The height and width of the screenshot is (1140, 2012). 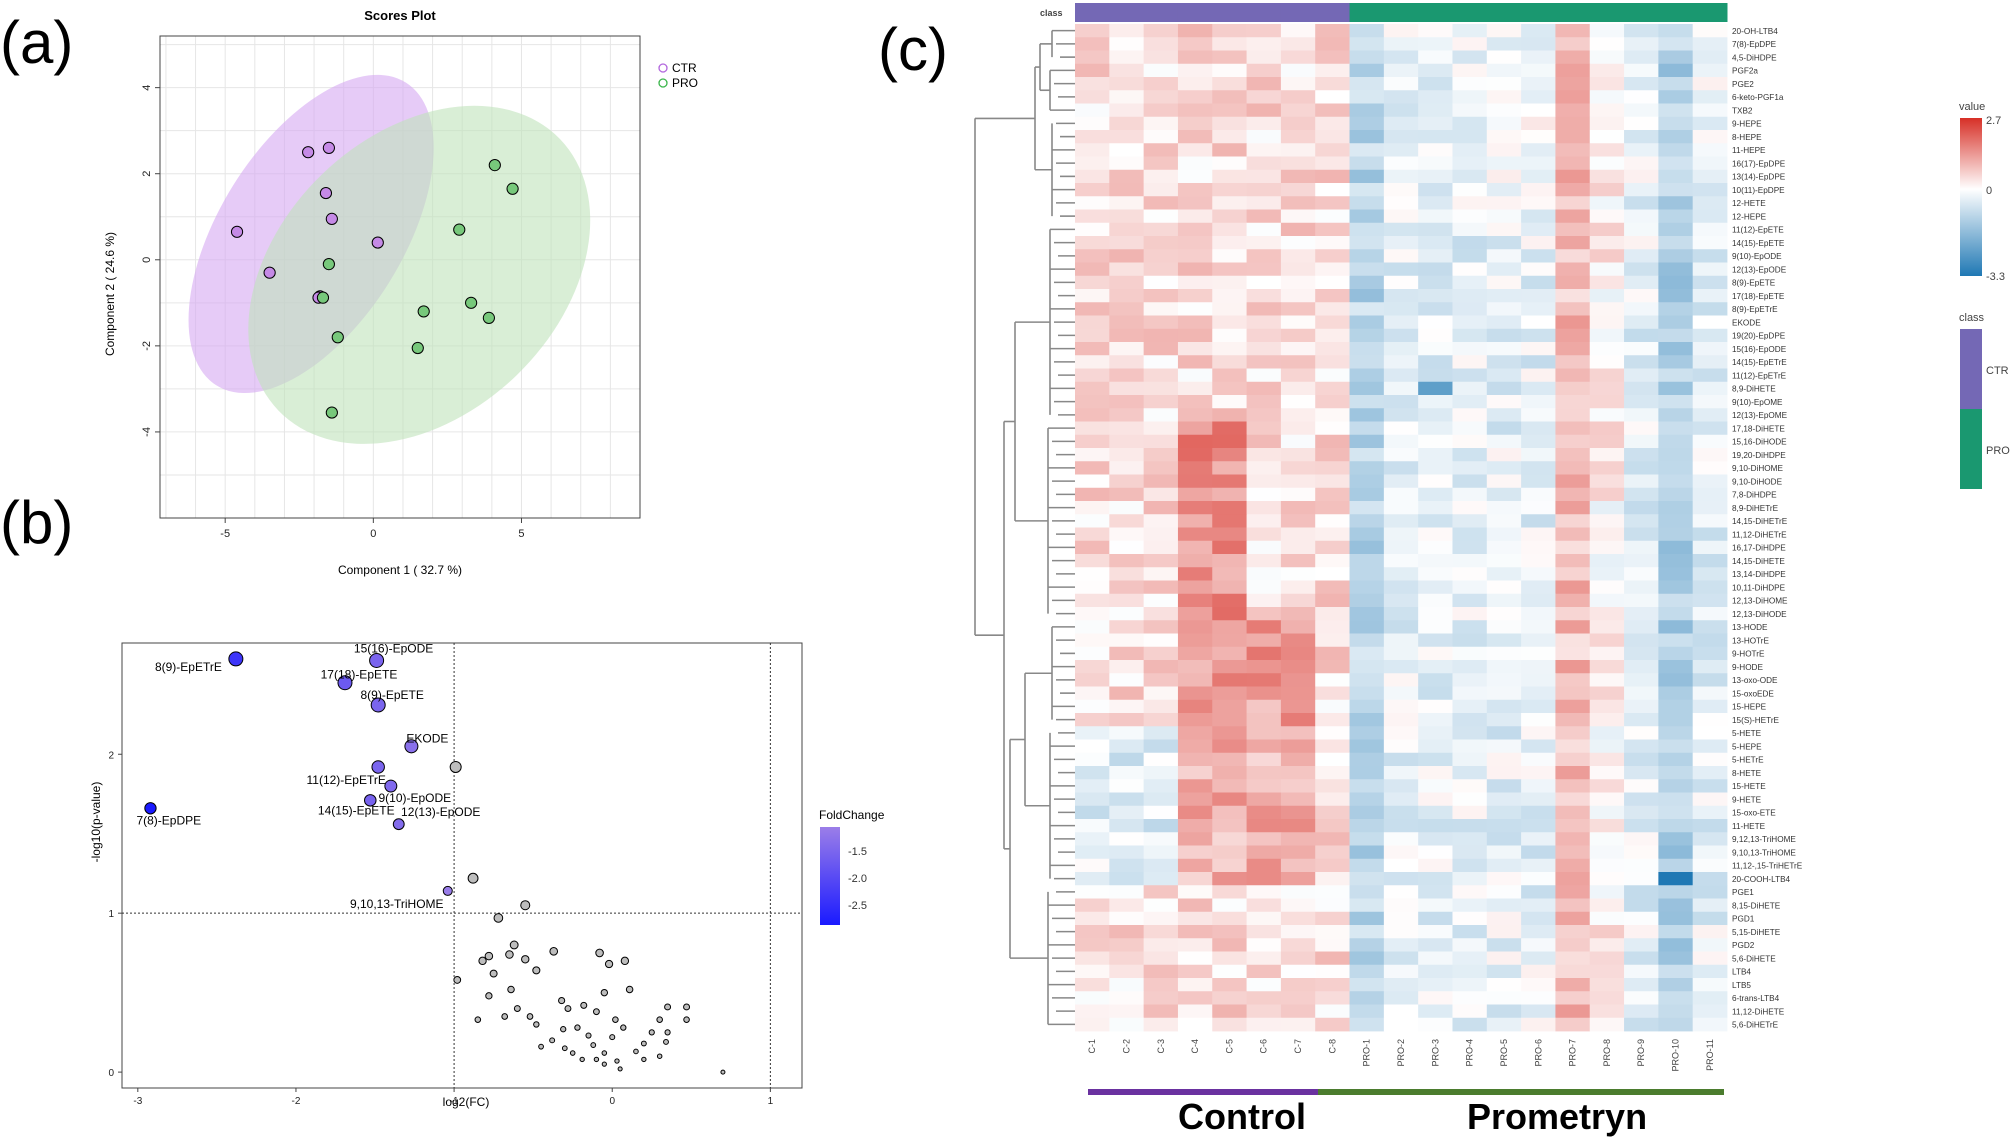 What do you see at coordinates (1972, 107) in the screenshot?
I see `value-legend-title: value` at bounding box center [1972, 107].